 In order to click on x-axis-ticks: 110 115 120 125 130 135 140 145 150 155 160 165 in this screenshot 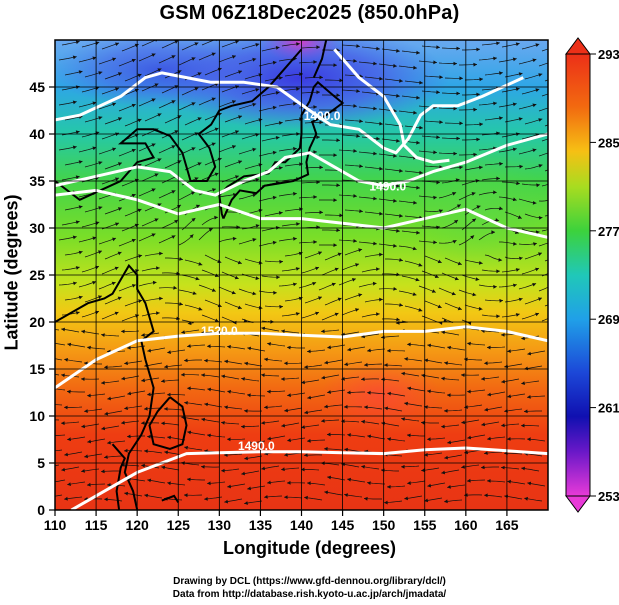, I will do `click(281, 521)`.